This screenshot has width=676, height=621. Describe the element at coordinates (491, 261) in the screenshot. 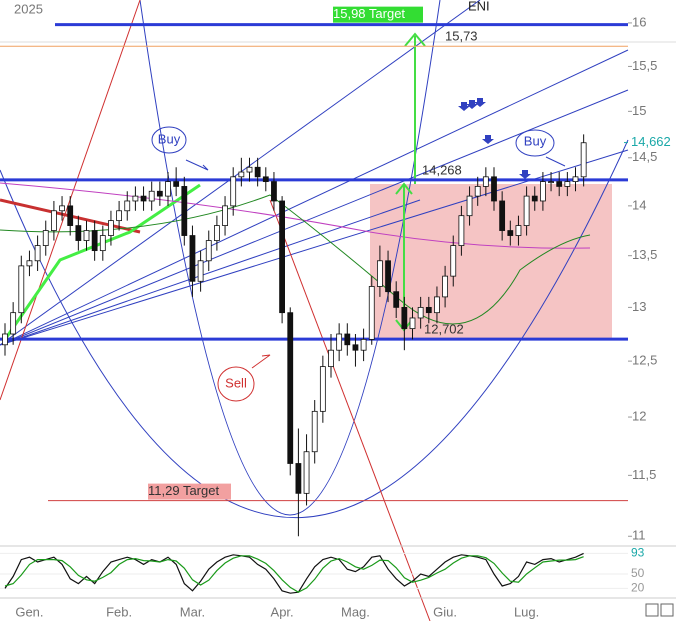

I see `zone` at that location.